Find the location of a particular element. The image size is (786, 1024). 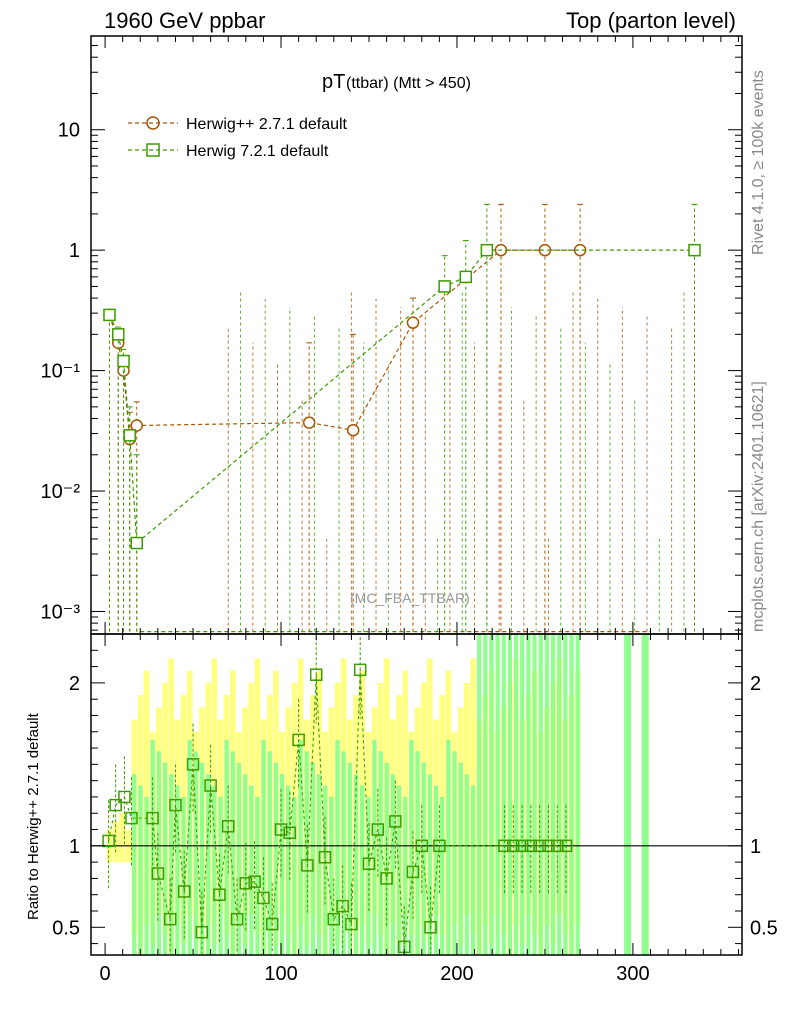

legend-marker-herwig7 is located at coordinates (153, 150).